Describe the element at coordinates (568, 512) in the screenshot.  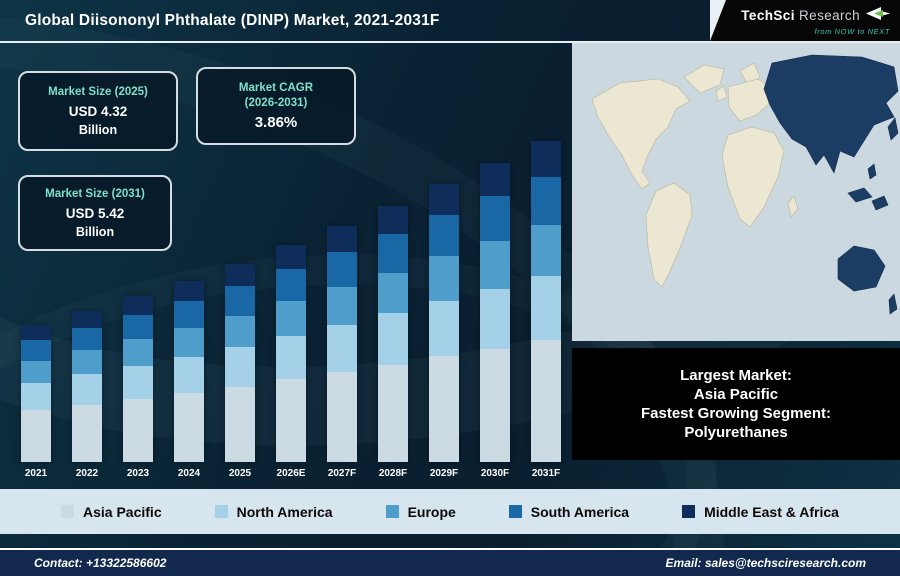
I see `legend-item: South America` at that location.